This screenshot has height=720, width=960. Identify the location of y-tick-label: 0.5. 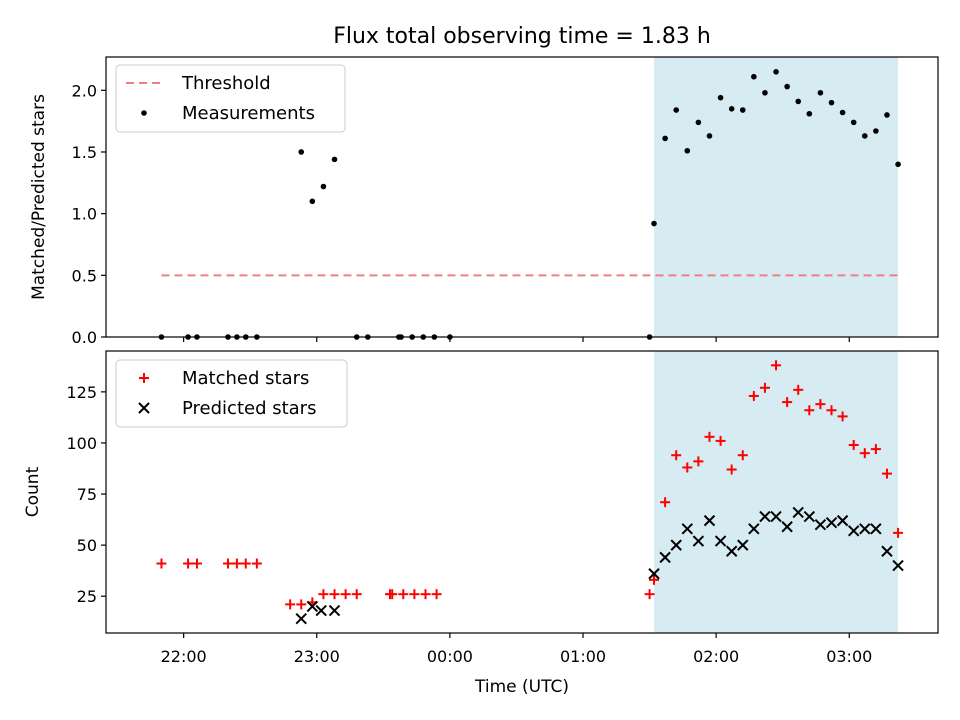
(84, 275).